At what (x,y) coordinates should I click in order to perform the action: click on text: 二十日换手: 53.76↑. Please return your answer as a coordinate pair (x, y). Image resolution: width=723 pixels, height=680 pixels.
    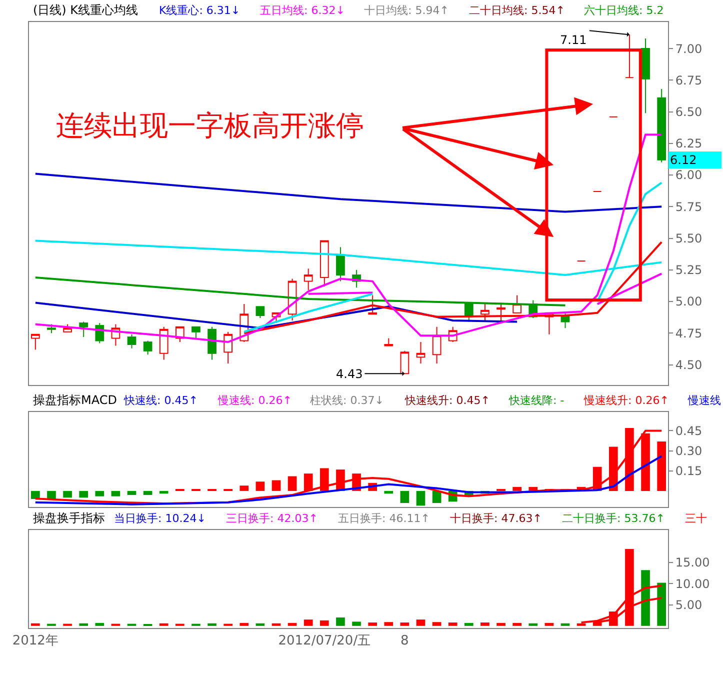
    Looking at the image, I should click on (613, 518).